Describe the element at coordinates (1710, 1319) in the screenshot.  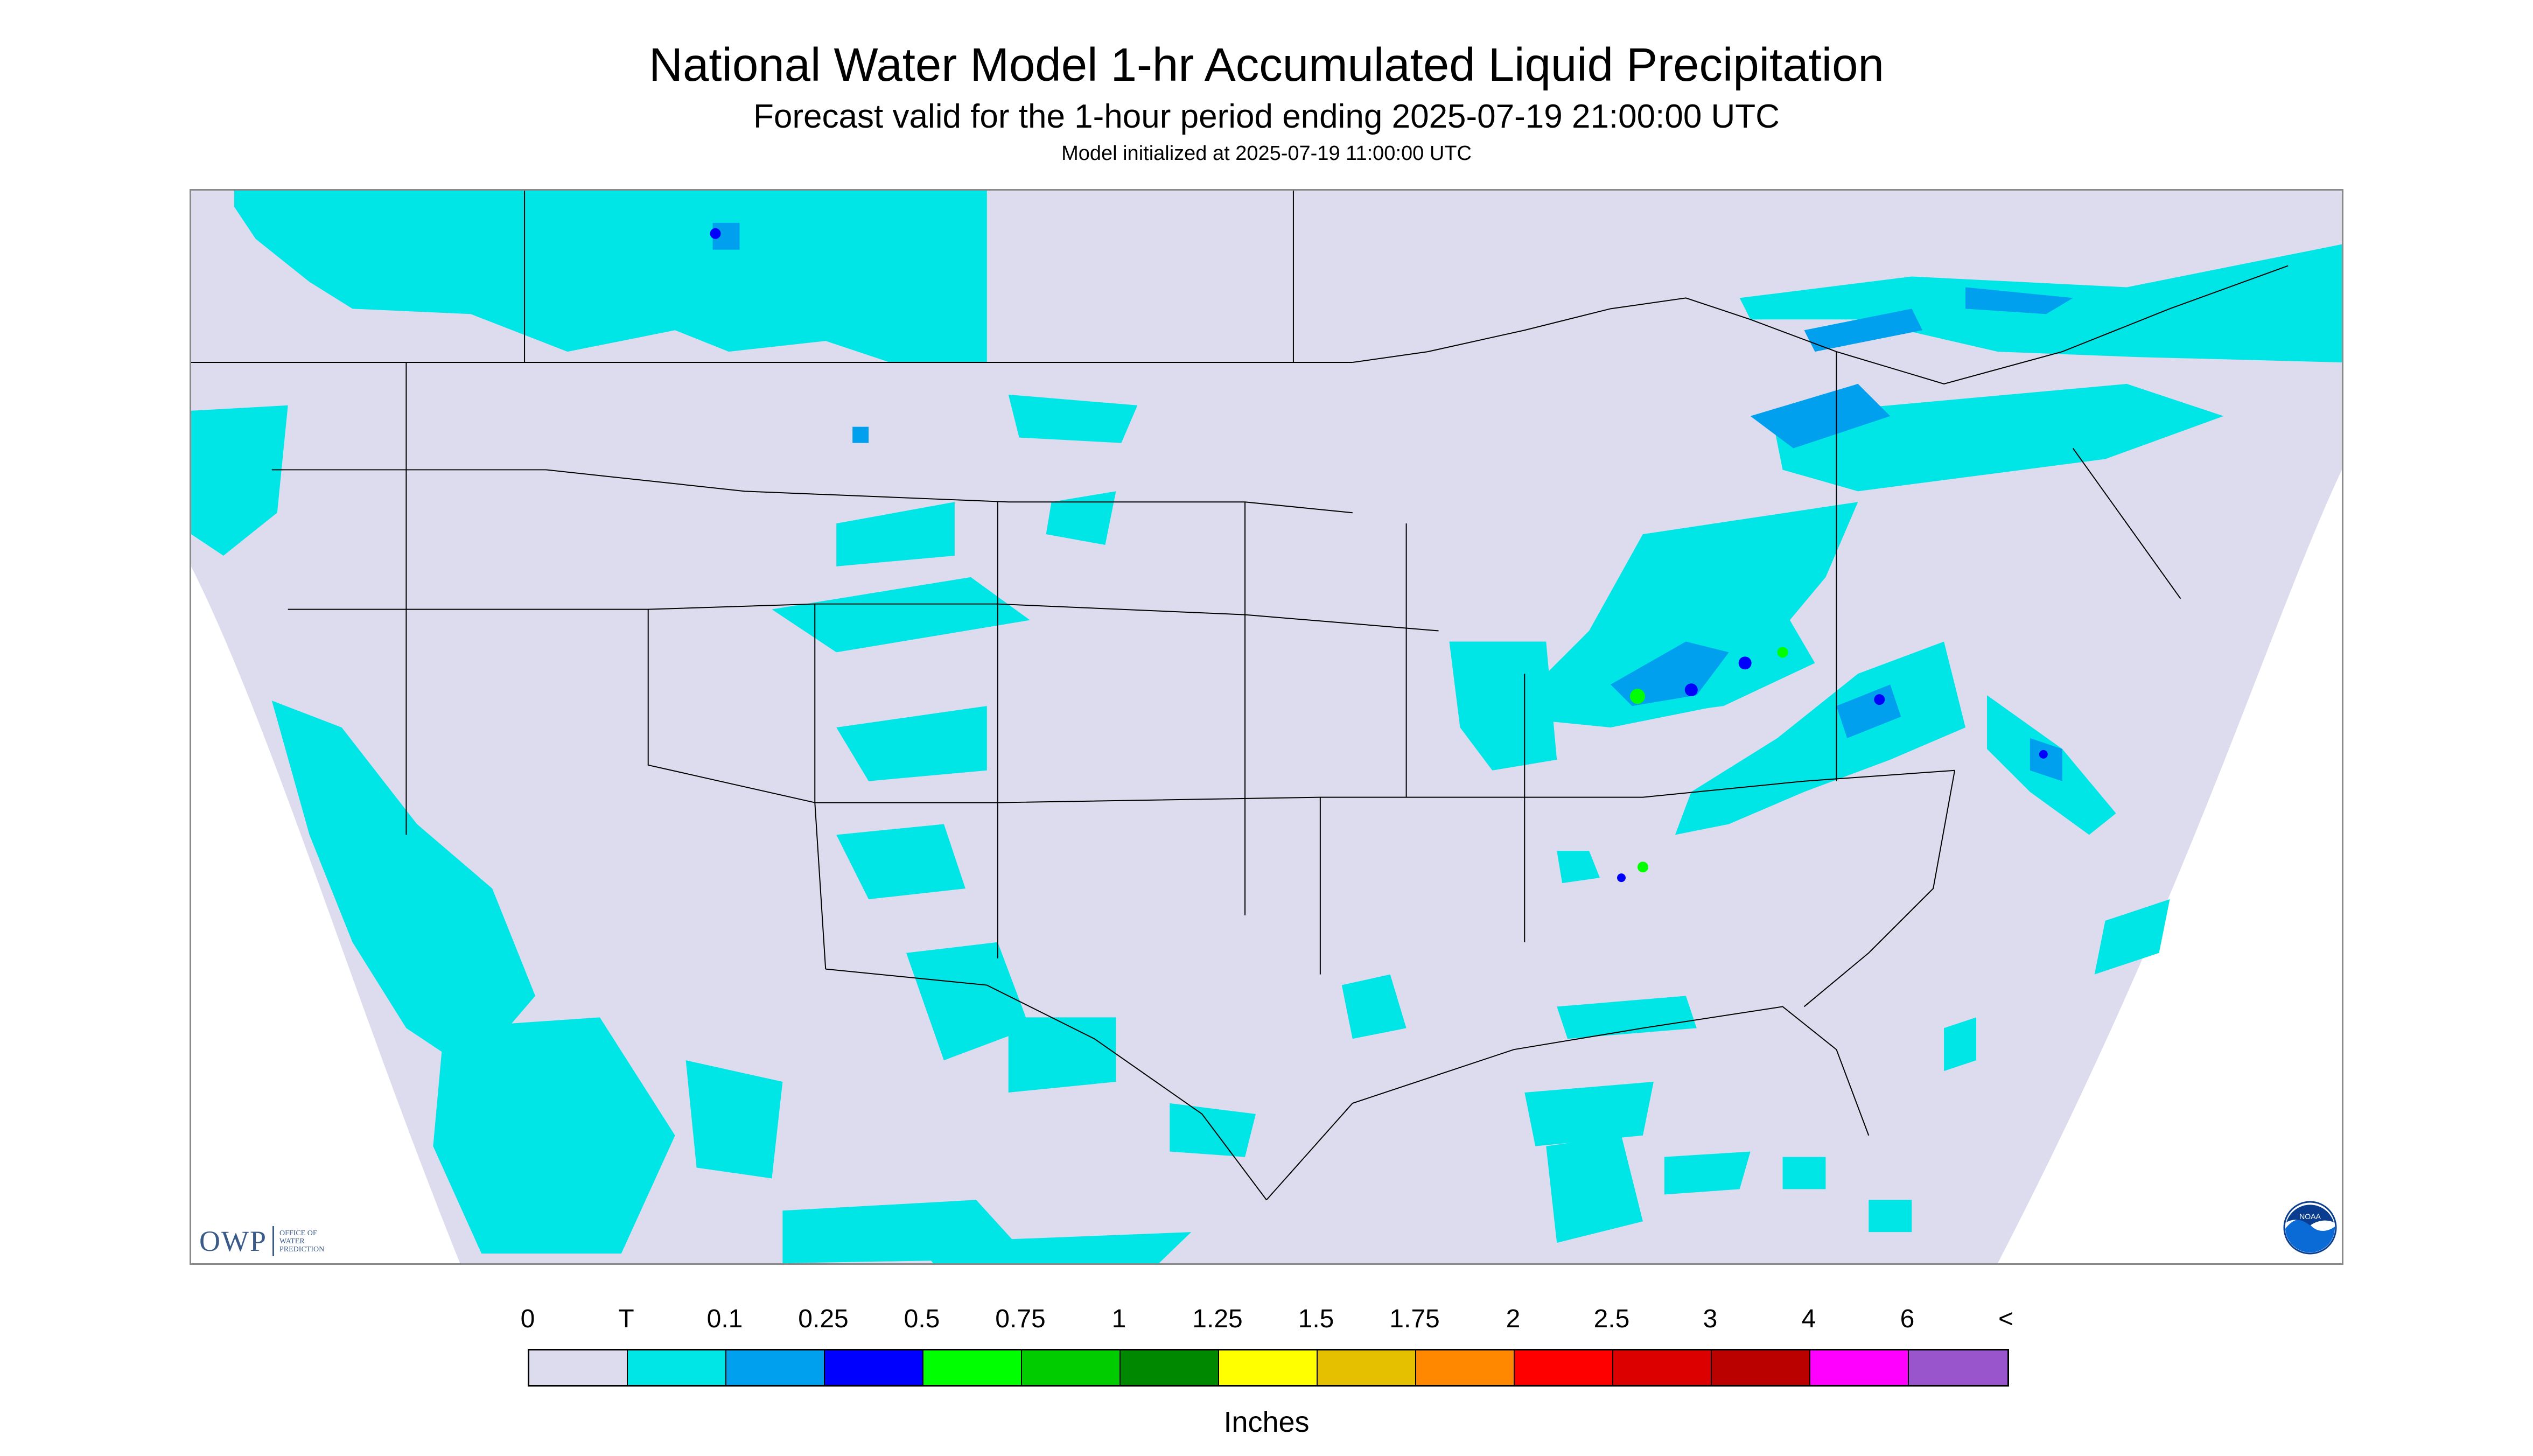
I see `legend-label: 3` at that location.